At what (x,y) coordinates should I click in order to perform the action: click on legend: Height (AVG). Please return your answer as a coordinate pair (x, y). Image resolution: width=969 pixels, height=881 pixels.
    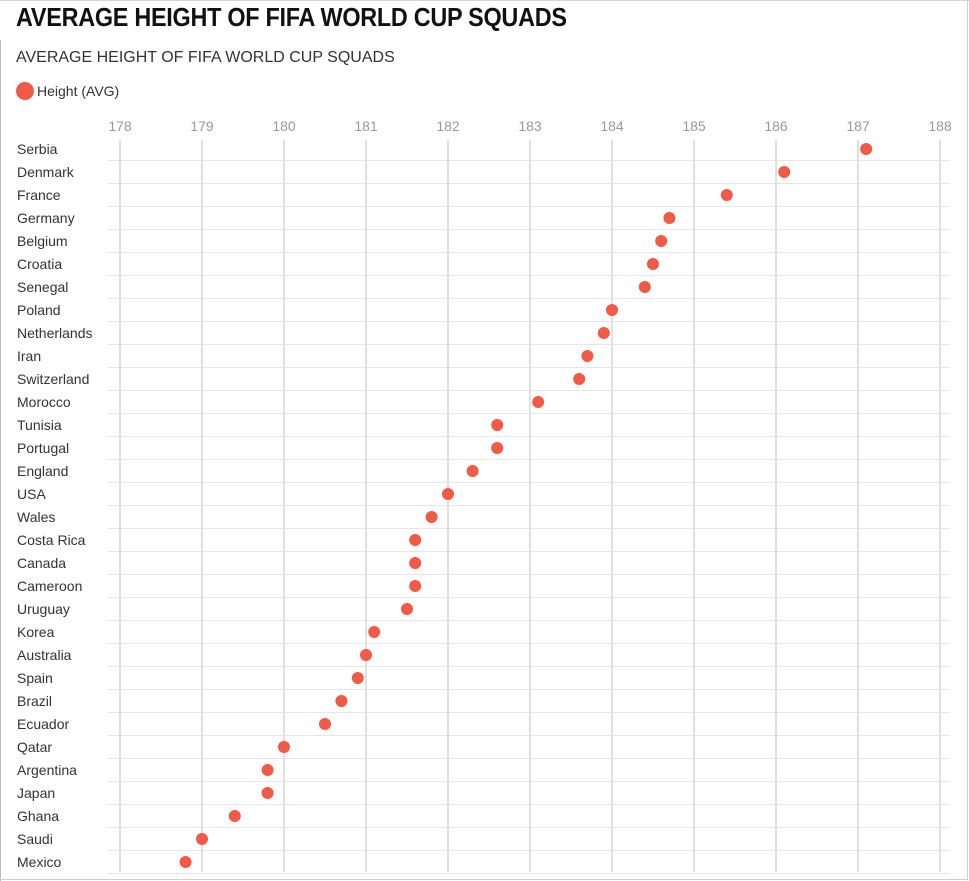
    Looking at the image, I should click on (67, 91).